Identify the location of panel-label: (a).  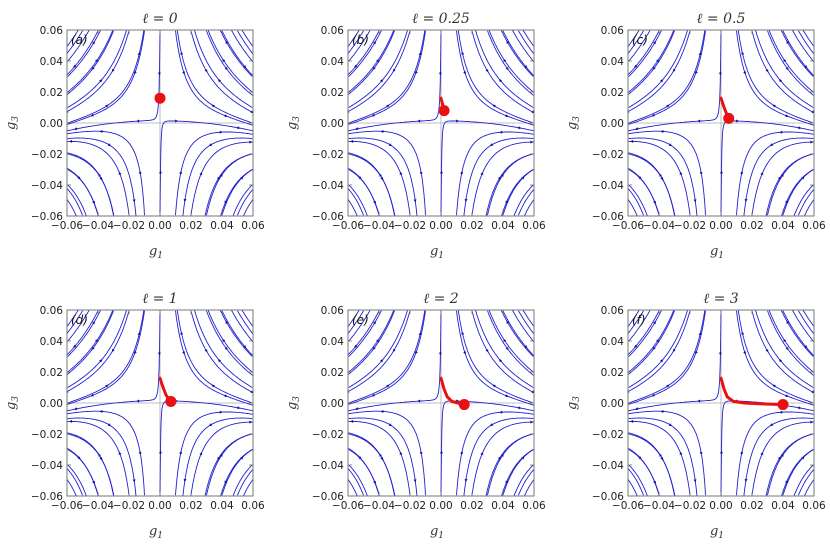
(79, 40).